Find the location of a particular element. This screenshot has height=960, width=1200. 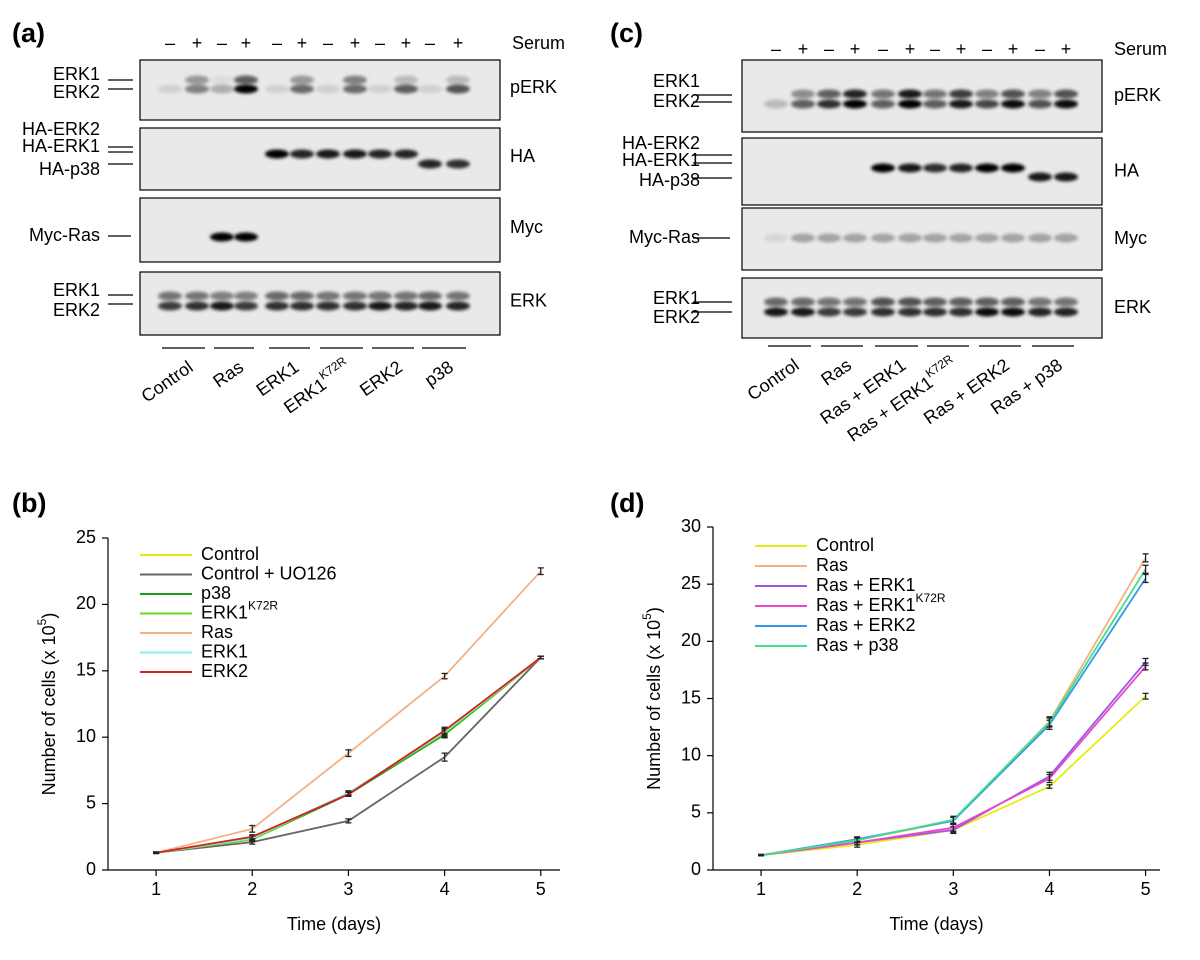

blot-marker-label: HA-p38 is located at coordinates (69, 169).